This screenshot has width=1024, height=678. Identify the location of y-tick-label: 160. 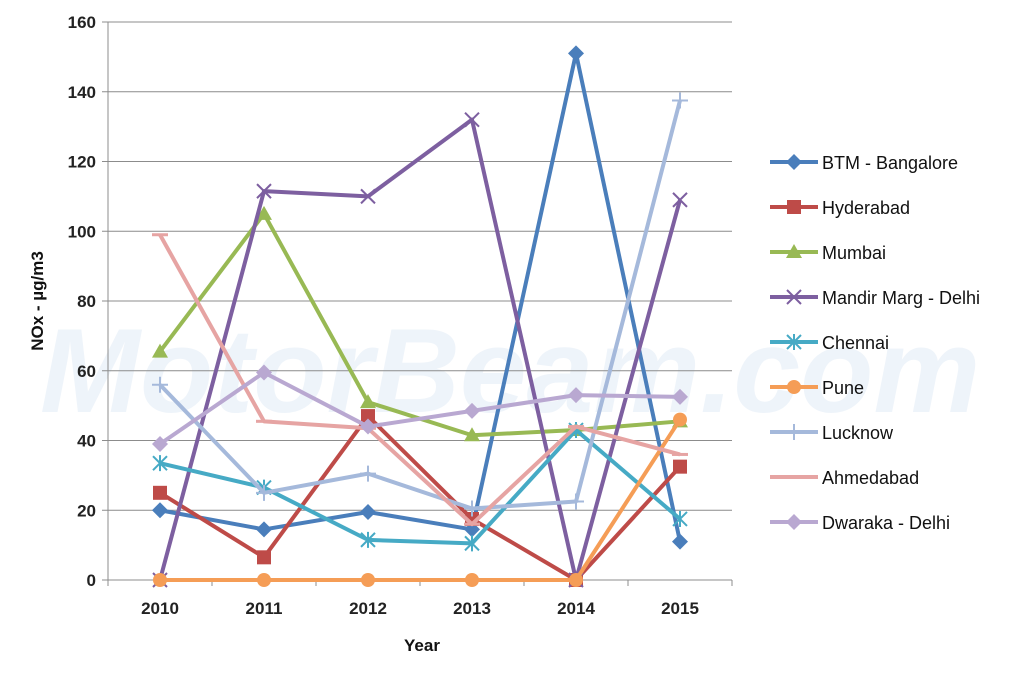
(82, 22).